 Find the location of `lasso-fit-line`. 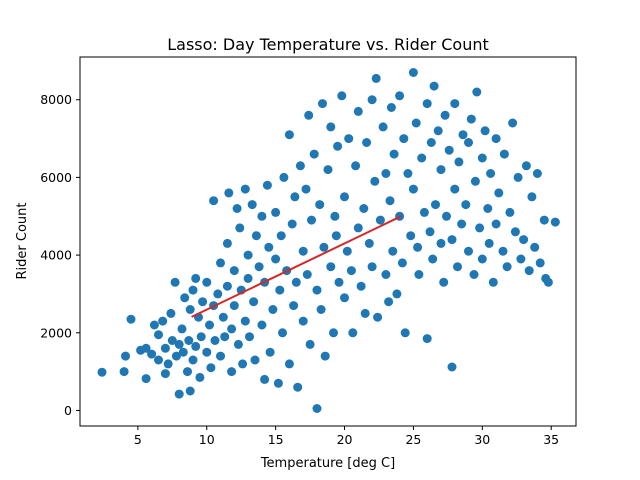

lasso-fit-line is located at coordinates (296, 266).